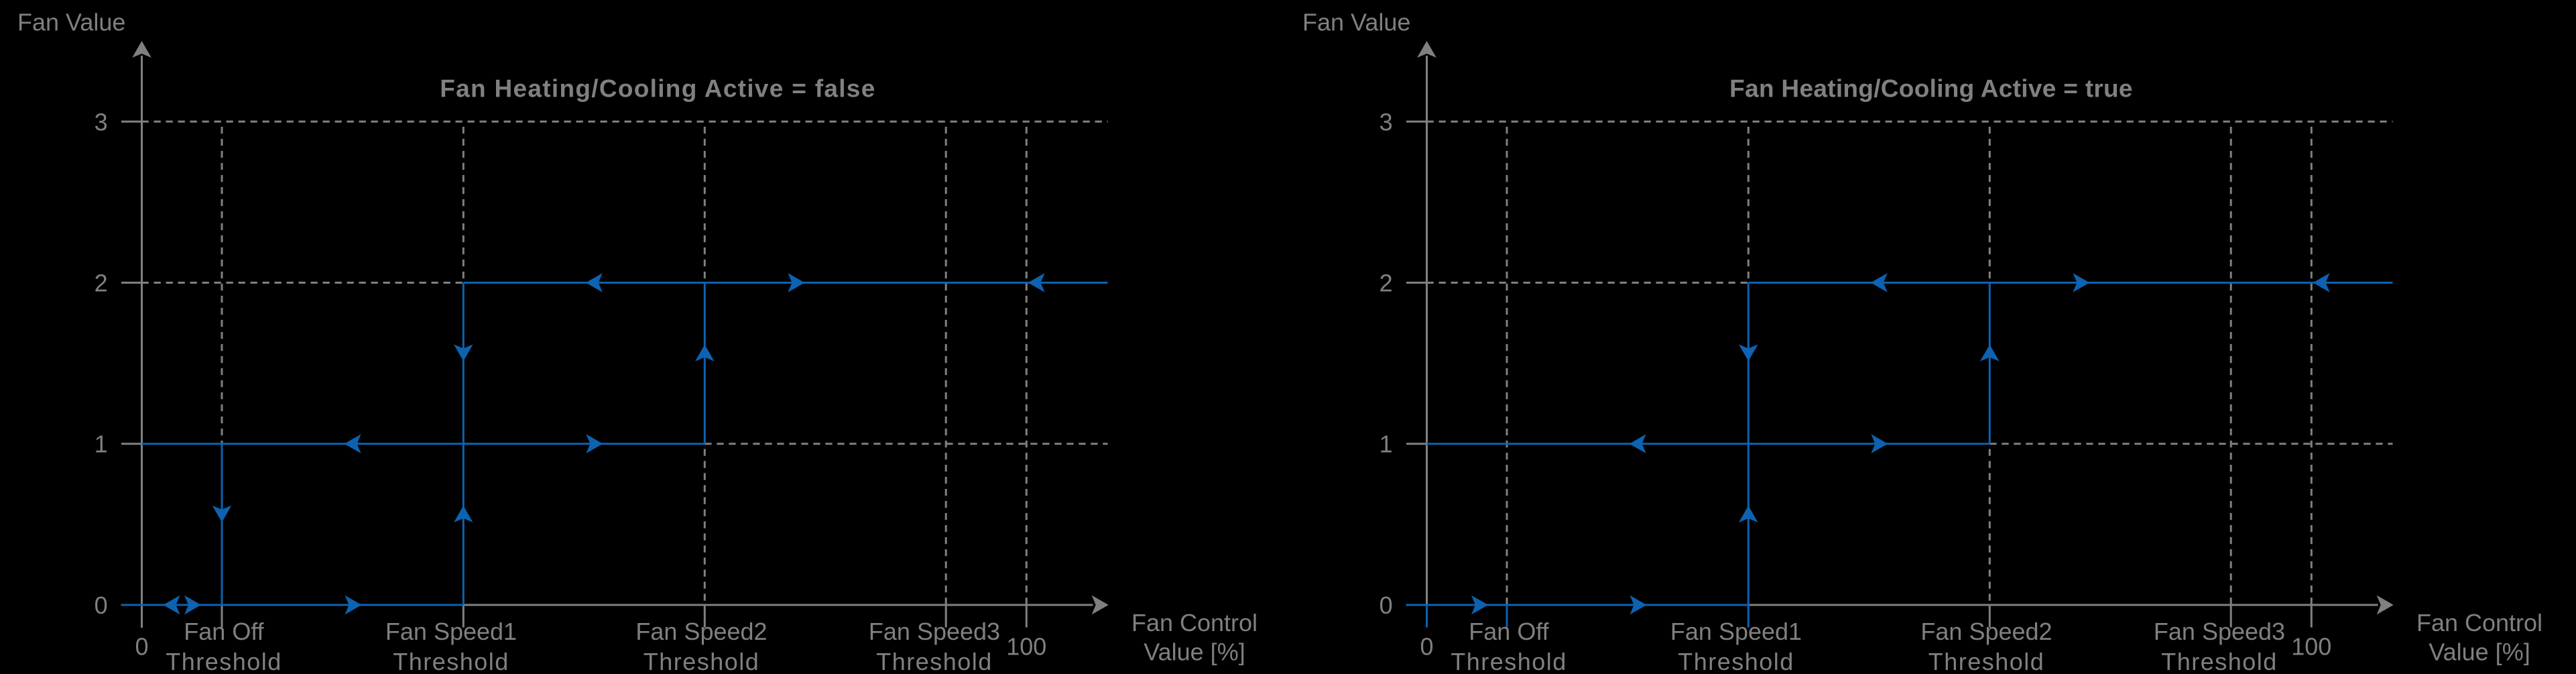  I want to click on svg-text:Fan Heating/Cooling Active = t: Fan Heating/Cooling Active = true, so click(1931, 89).